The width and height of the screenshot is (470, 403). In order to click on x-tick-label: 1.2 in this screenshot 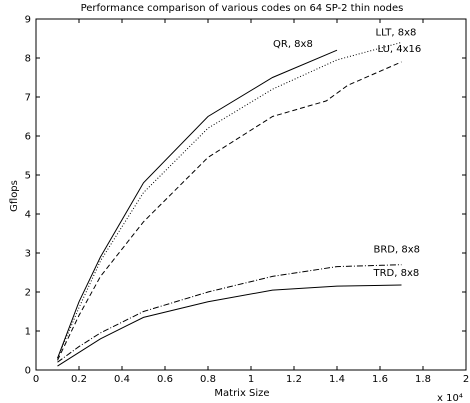, I will do `click(294, 379)`.